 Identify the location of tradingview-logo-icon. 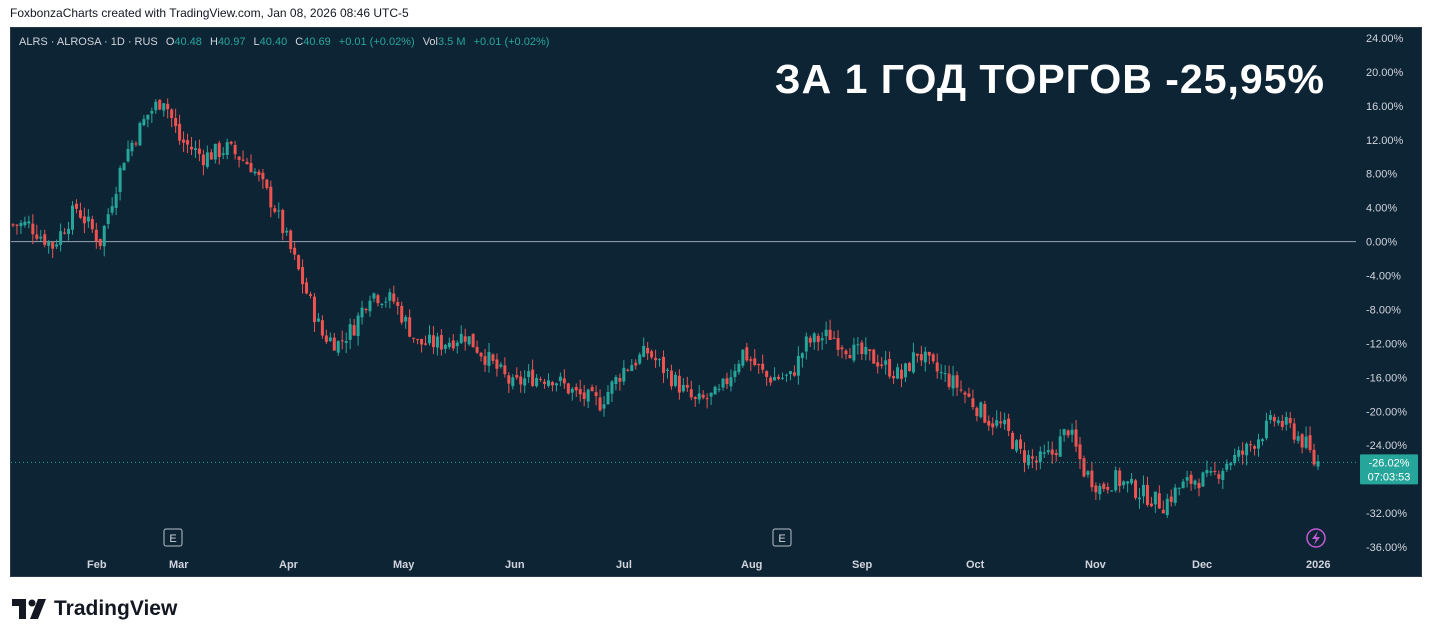
(29, 609).